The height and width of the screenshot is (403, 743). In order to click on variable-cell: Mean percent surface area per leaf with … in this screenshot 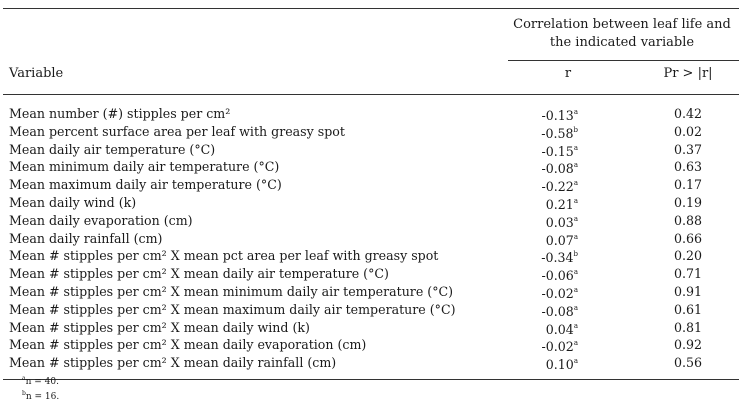, I will do `click(177, 131)`.